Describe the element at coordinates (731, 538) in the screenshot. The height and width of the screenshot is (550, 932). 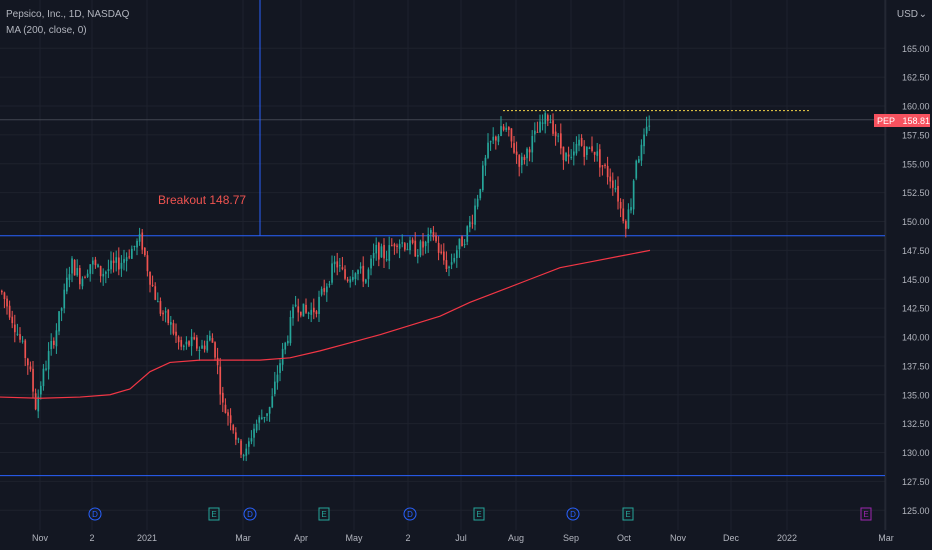
I see `x-tick-label: Dec` at that location.